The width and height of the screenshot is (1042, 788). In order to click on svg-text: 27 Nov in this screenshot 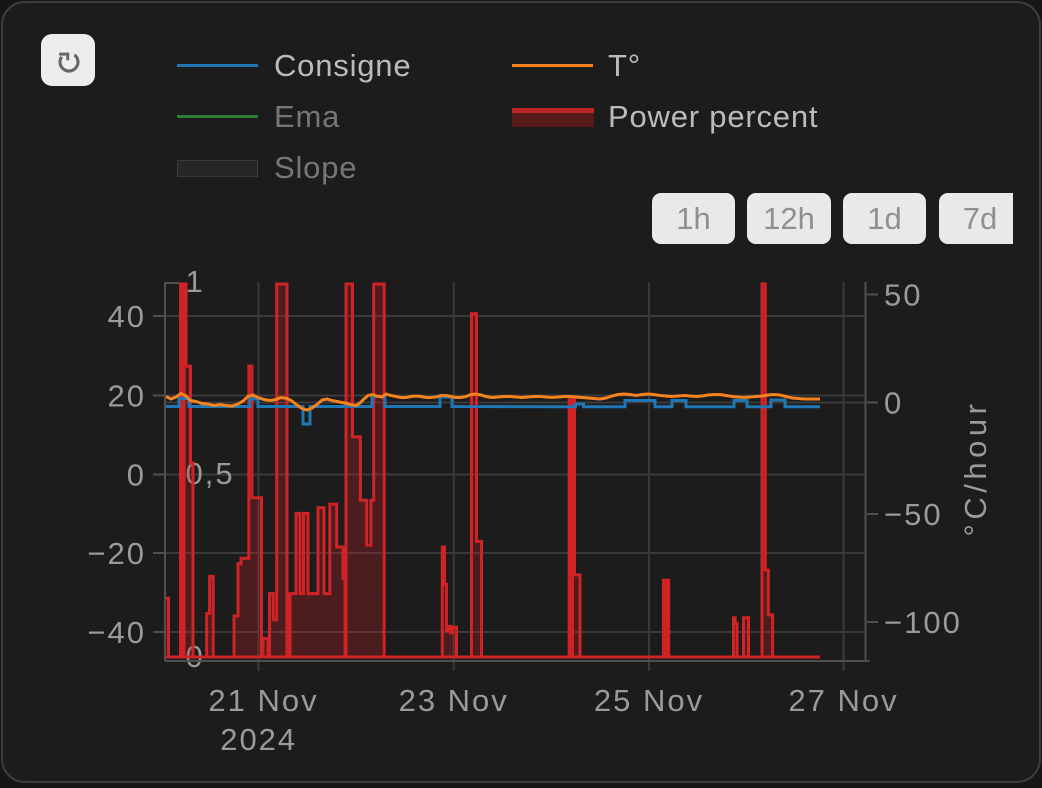, I will do `click(843, 700)`.